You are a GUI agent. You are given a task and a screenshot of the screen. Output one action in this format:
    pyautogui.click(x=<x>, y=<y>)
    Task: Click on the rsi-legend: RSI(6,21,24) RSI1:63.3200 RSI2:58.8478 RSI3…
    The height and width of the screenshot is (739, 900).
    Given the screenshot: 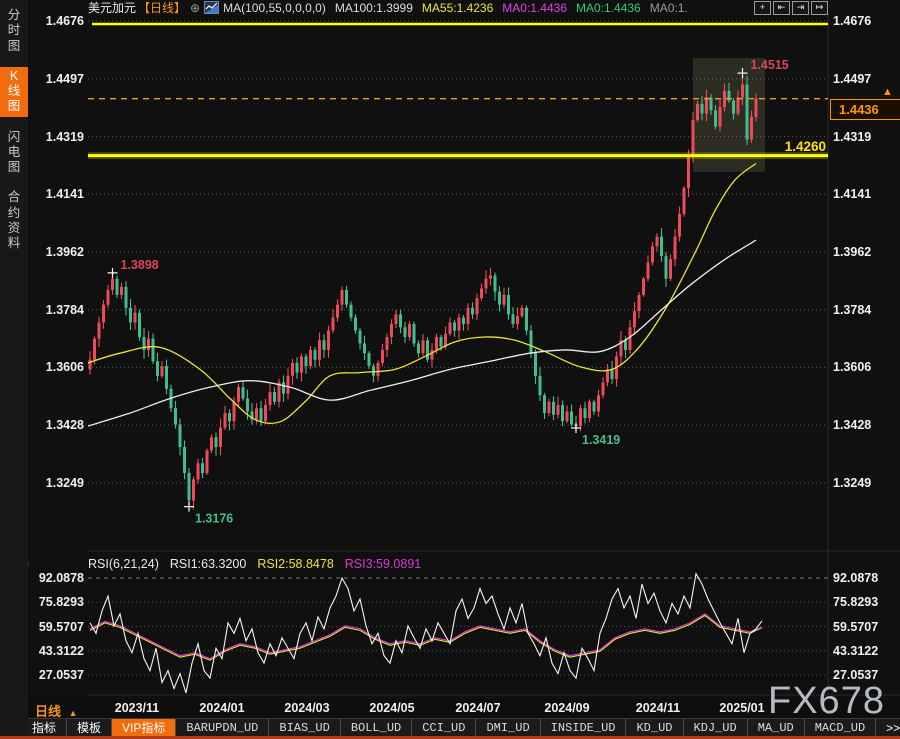 What is the action you would take?
    pyautogui.click(x=254, y=564)
    